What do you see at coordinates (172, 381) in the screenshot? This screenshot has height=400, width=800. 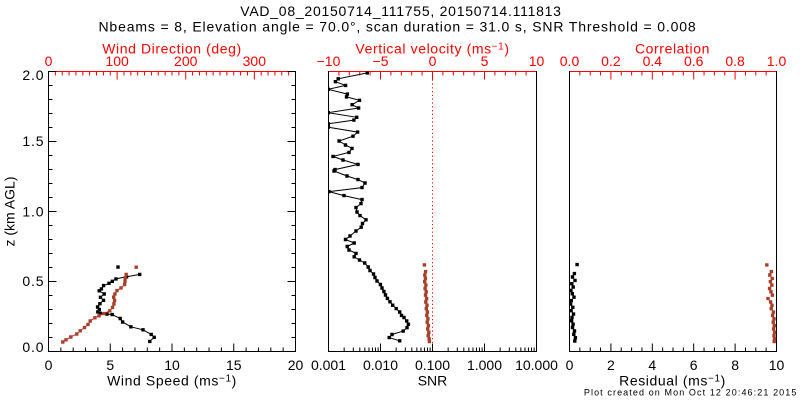 I see `svg-text: Wind Speed (ms−1)` at bounding box center [172, 381].